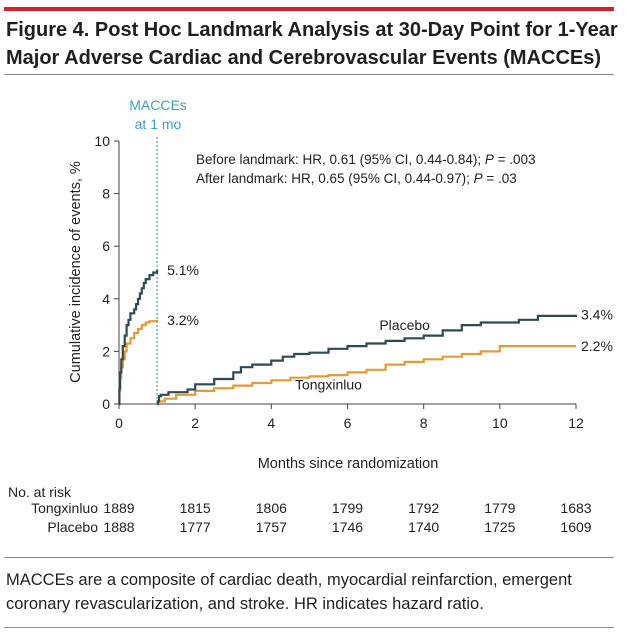 The height and width of the screenshot is (637, 628). I want to click on end-label-tongxinluo-late: 2.2%, so click(597, 346).